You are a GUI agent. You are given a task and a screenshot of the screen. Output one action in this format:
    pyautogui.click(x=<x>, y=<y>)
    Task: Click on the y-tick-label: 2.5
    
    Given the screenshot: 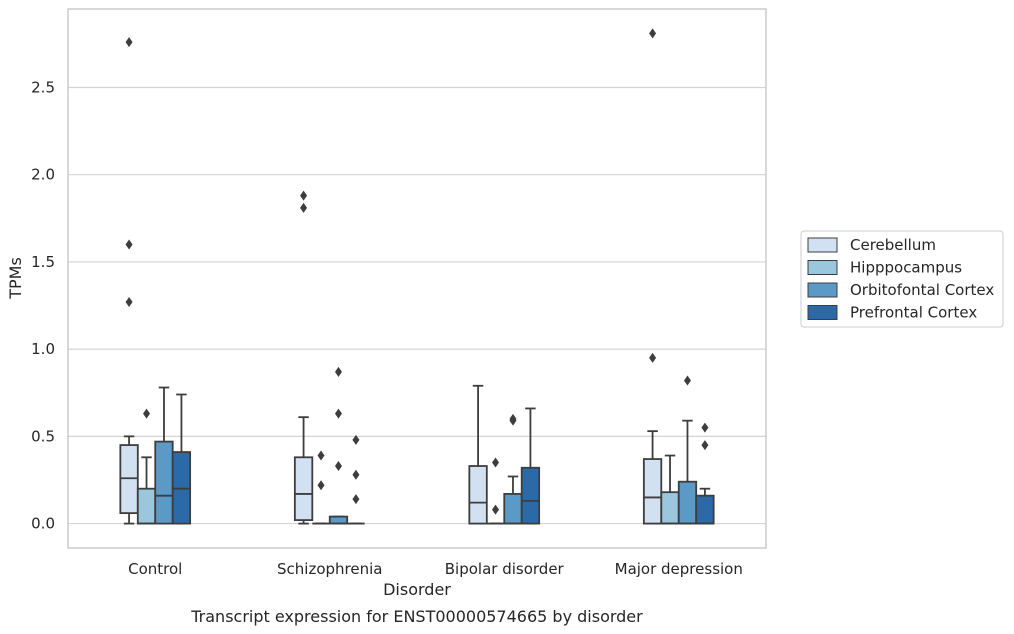 What is the action you would take?
    pyautogui.click(x=43, y=87)
    